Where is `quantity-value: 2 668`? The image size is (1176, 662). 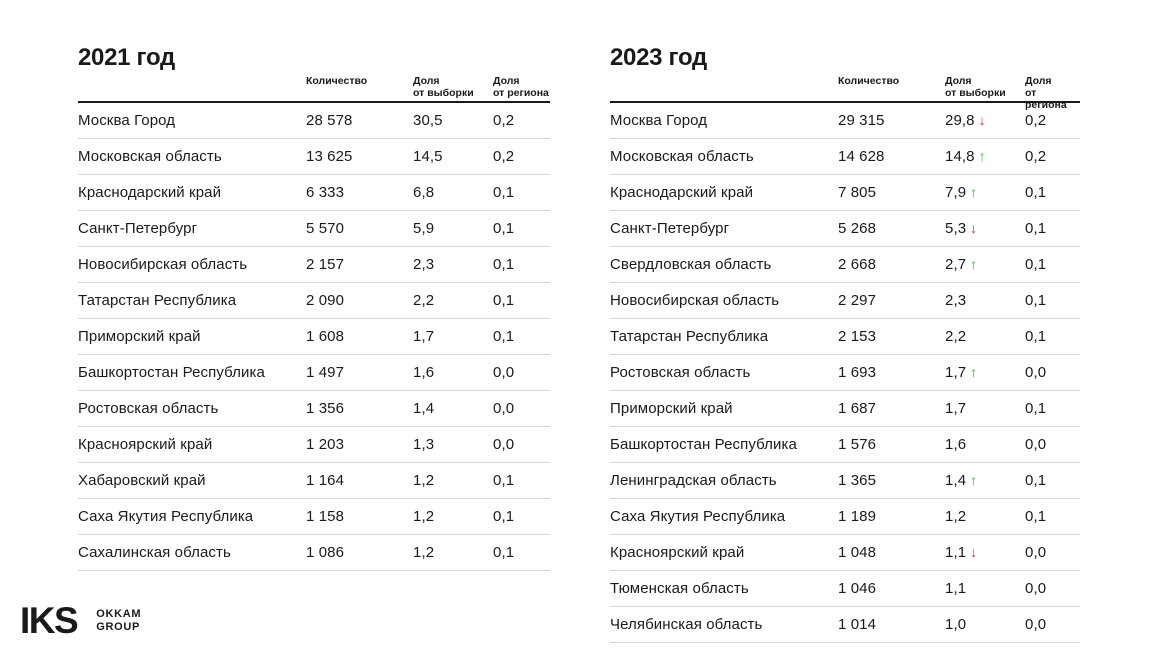 quantity-value: 2 668 is located at coordinates (857, 264).